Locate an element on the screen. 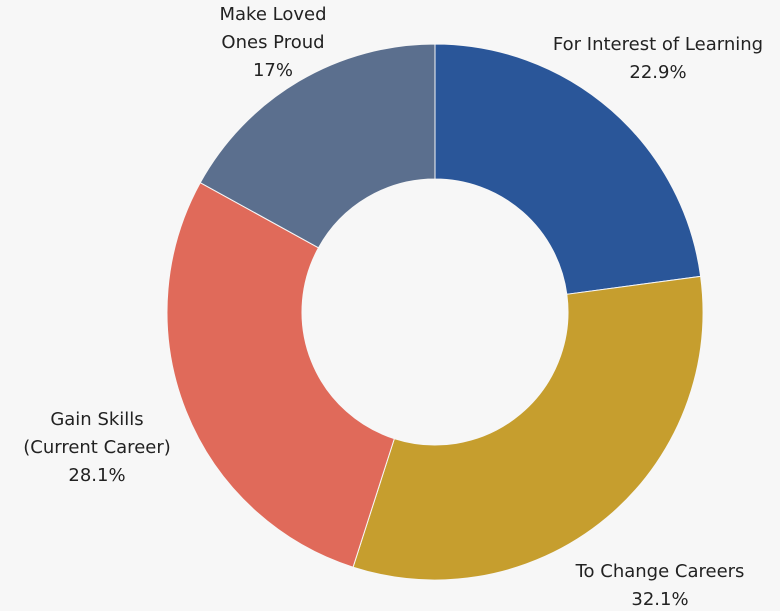 The height and width of the screenshot is (611, 780). slice-label: For Interest of Learning is located at coordinates (658, 44).